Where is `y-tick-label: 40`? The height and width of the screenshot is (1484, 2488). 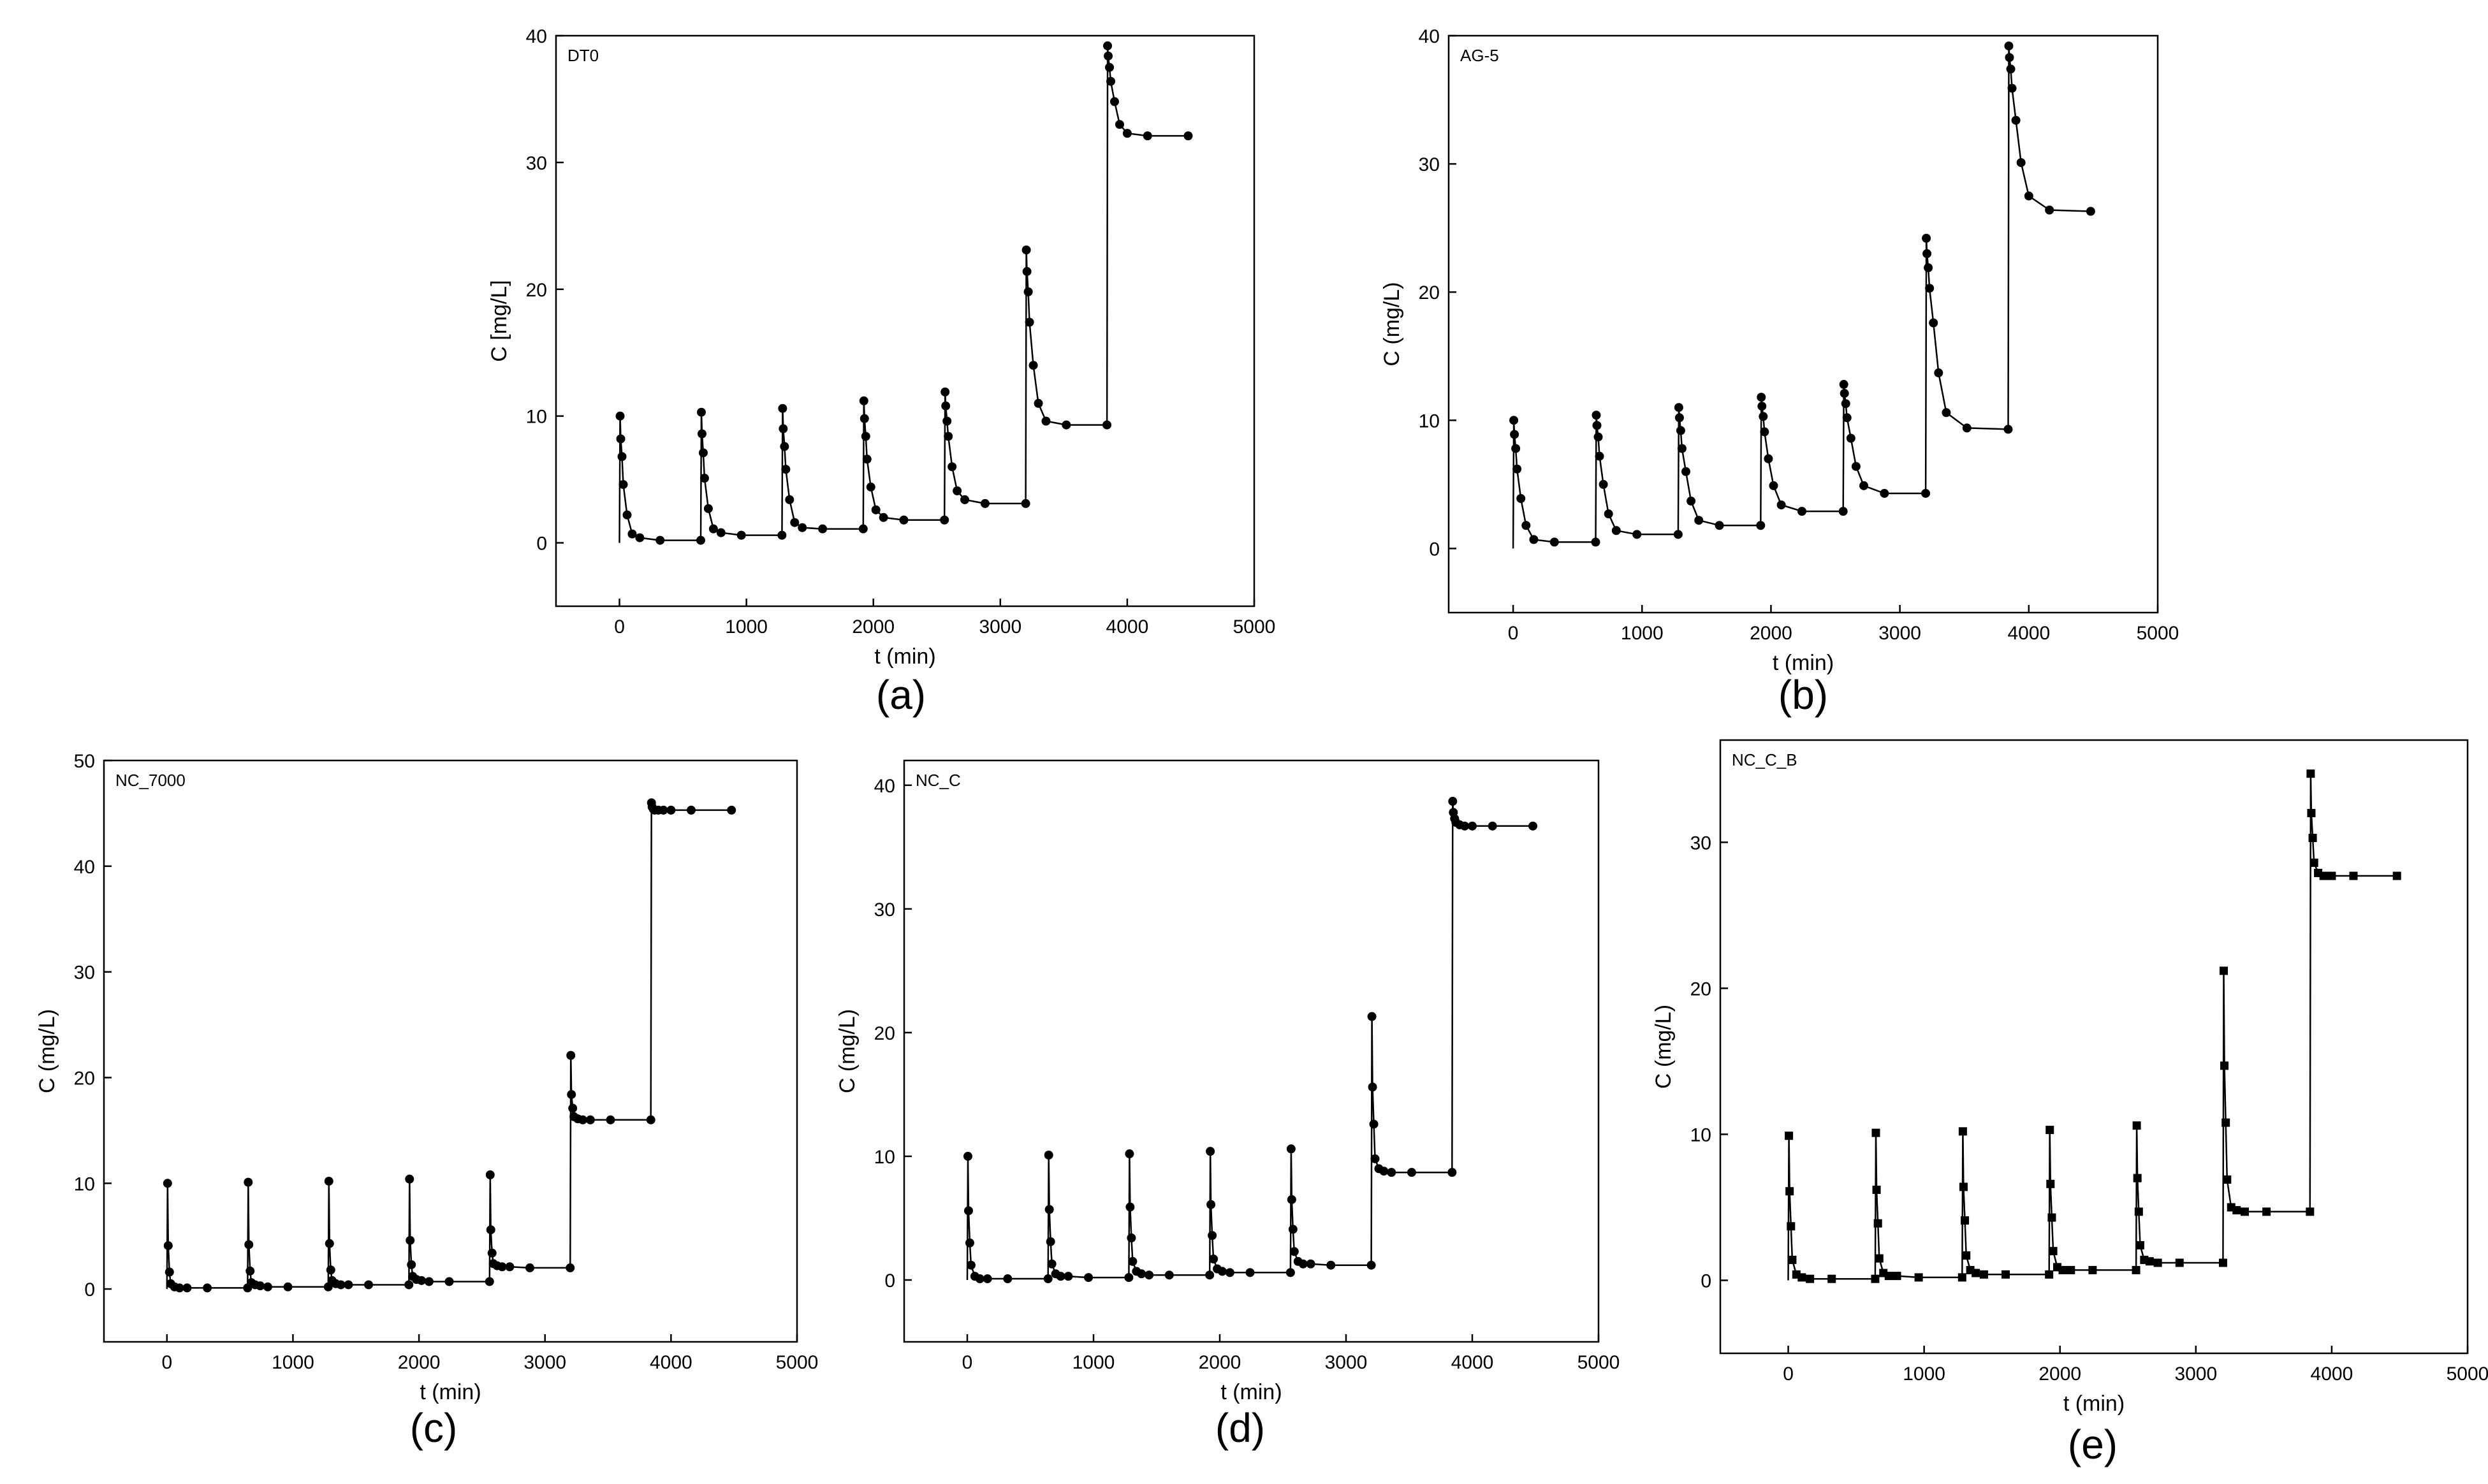 y-tick-label: 40 is located at coordinates (536, 36).